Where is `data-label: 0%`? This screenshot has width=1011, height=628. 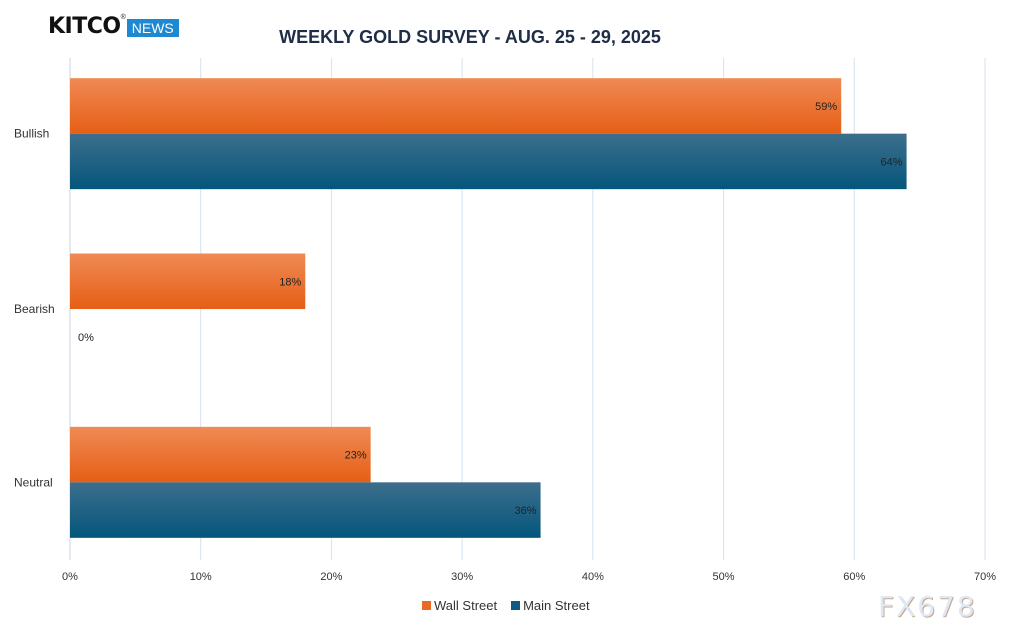 data-label: 0% is located at coordinates (86, 338).